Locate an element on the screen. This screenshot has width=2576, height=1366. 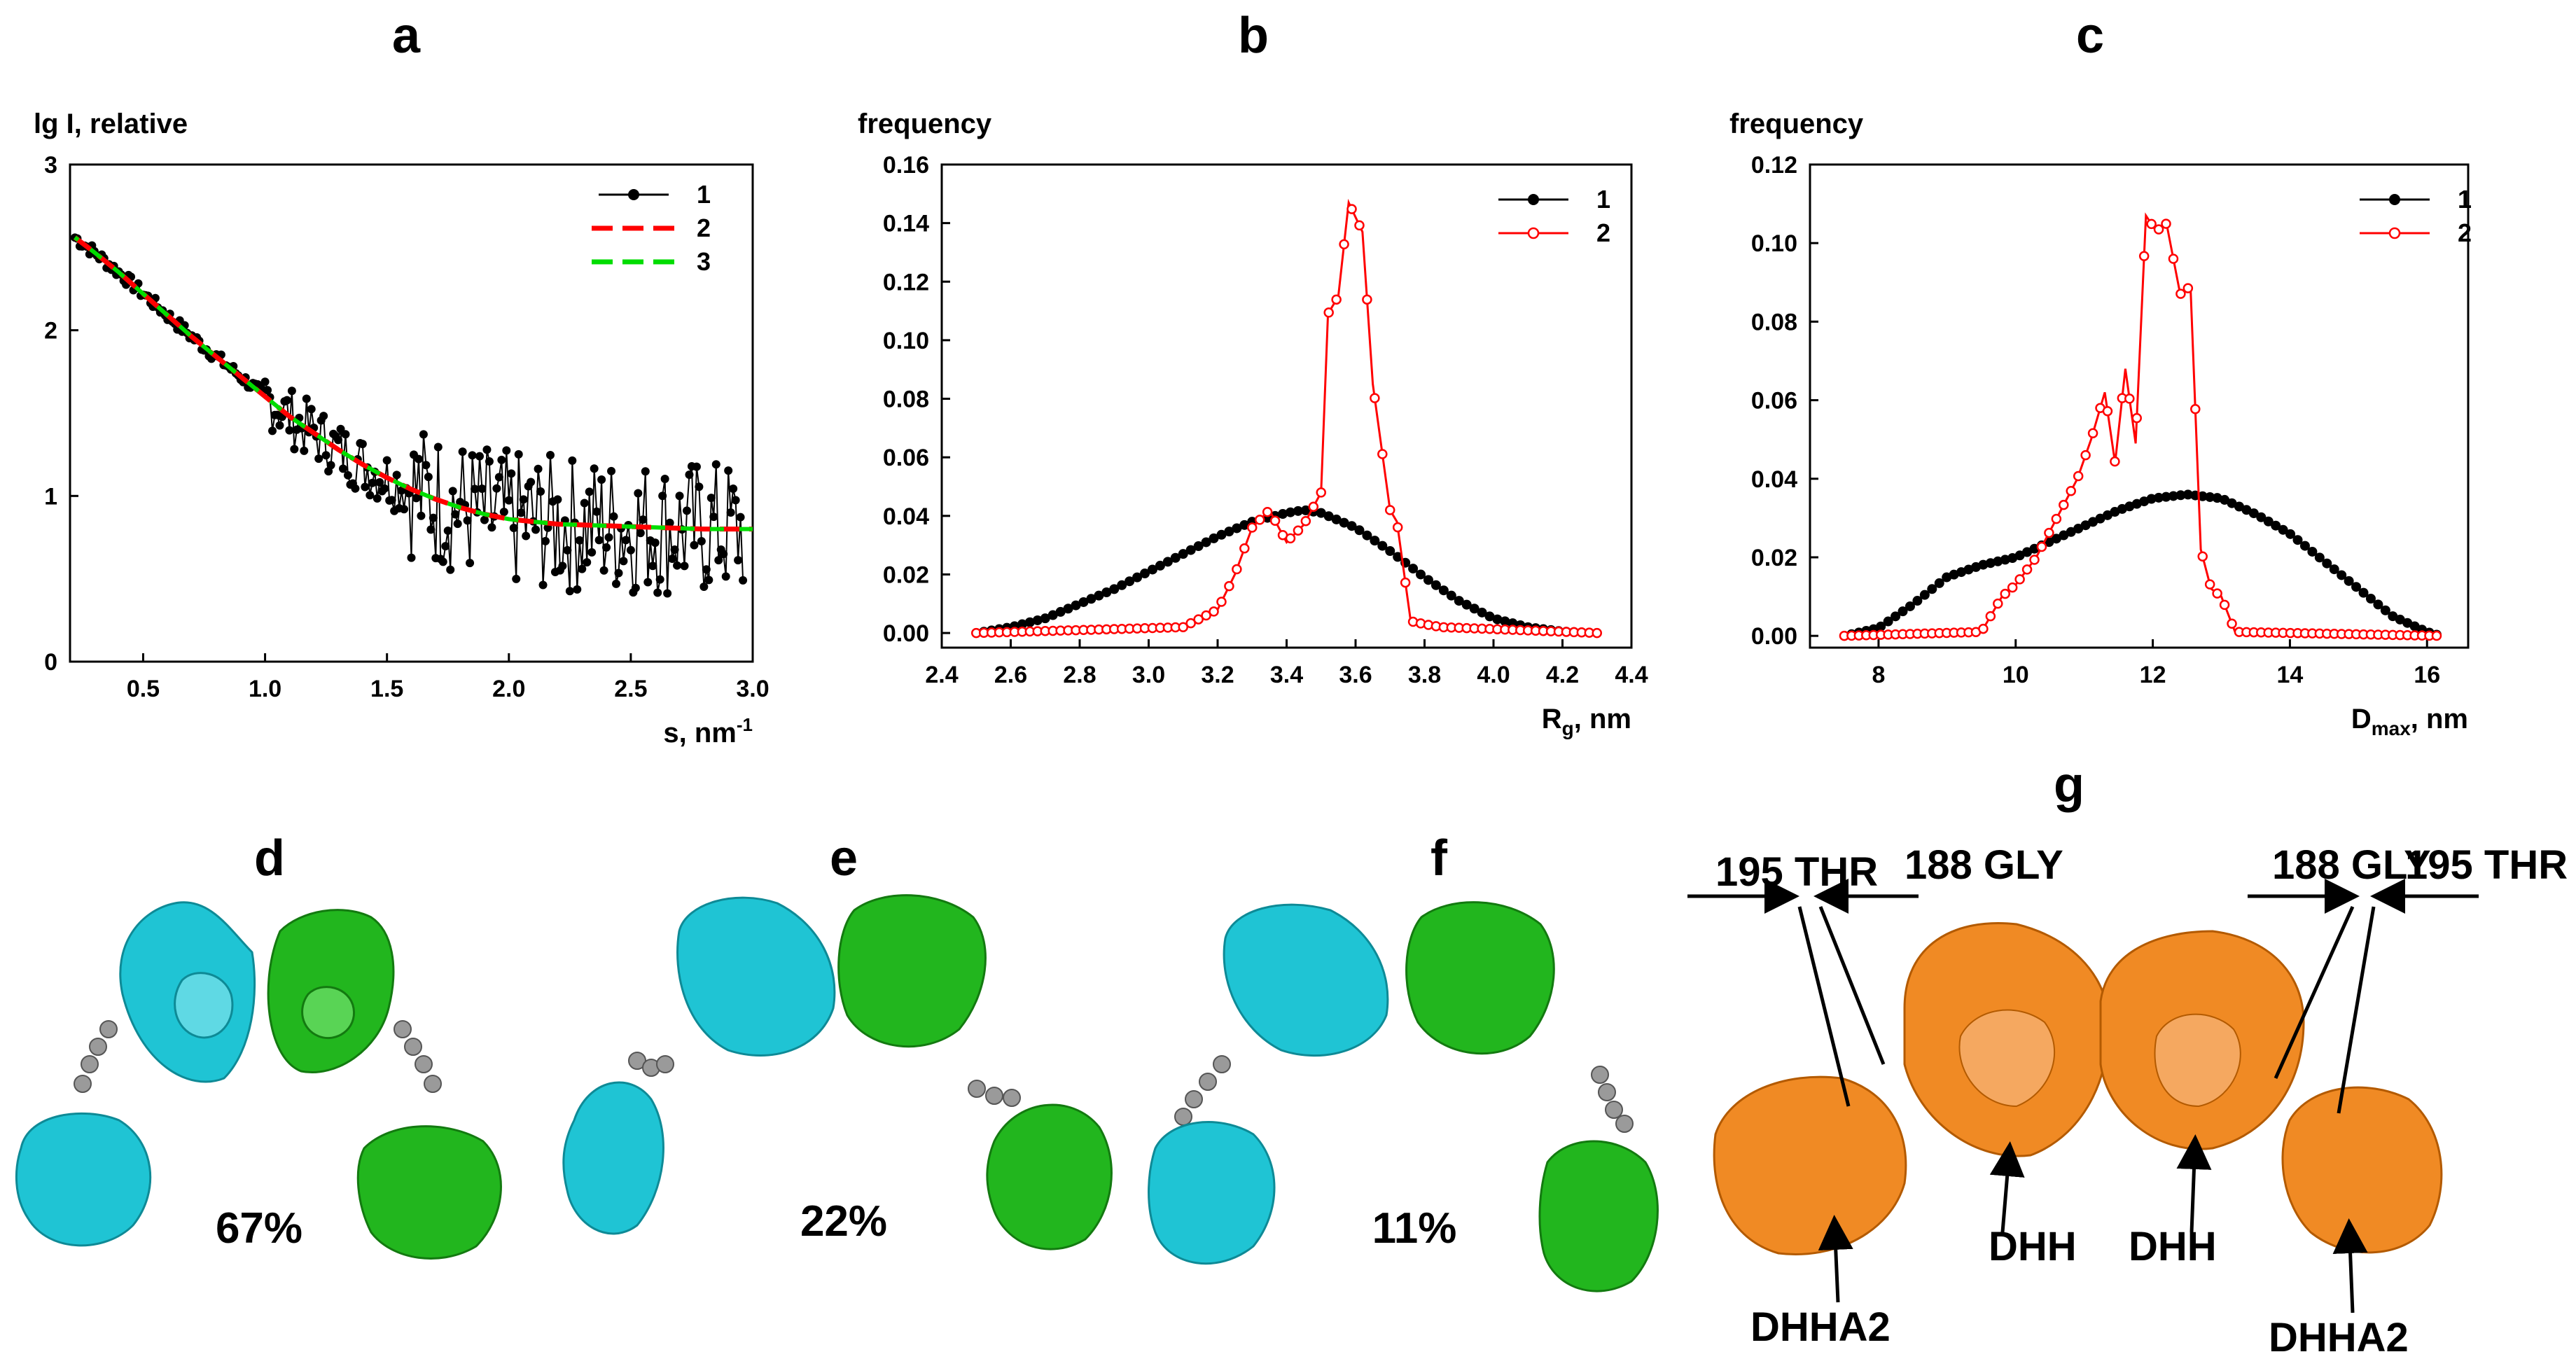
x-tick-label: 8 is located at coordinates (1878, 675).